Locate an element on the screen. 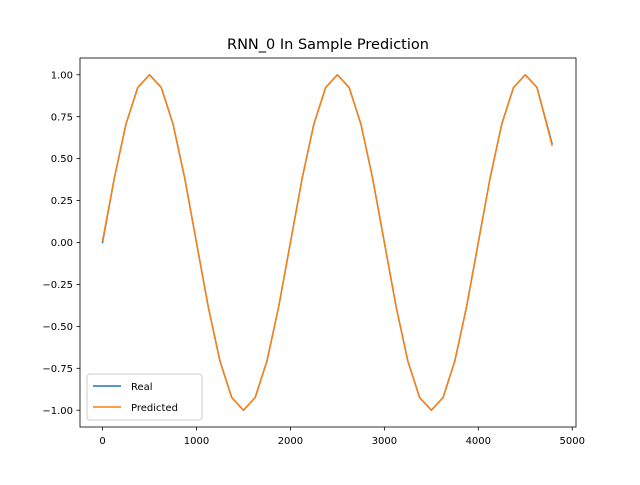 The width and height of the screenshot is (640, 485). chart-title: RNN_0 In Sample Prediction is located at coordinates (328, 45).